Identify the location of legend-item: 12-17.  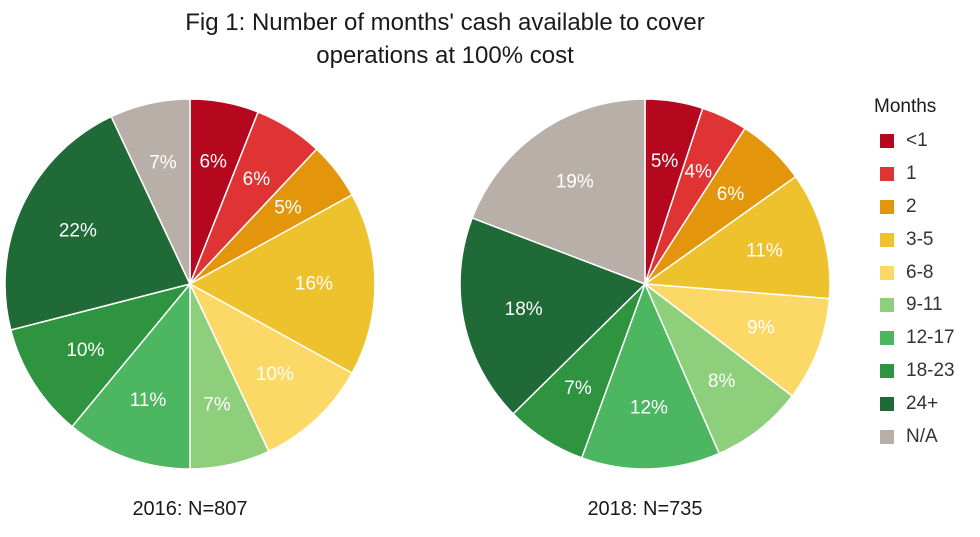
(912, 338).